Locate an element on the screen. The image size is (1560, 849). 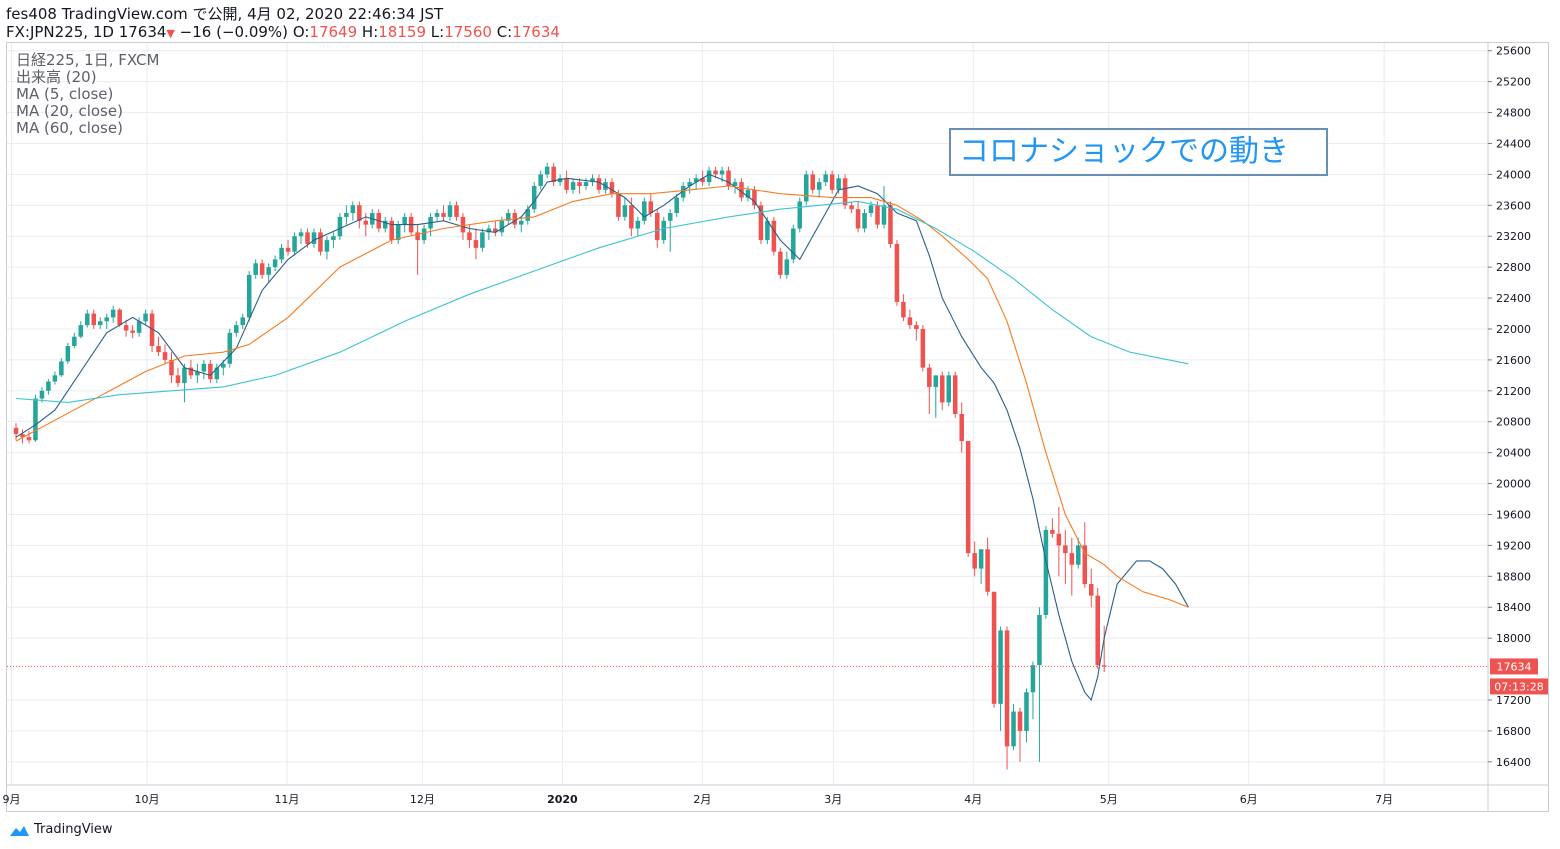
countdown-tag-label: 07:13:28 is located at coordinates (1518, 686).